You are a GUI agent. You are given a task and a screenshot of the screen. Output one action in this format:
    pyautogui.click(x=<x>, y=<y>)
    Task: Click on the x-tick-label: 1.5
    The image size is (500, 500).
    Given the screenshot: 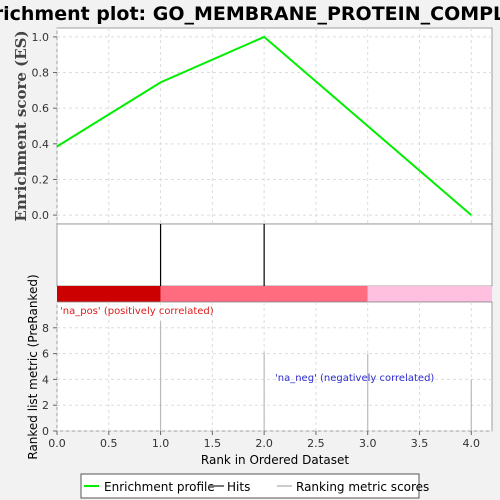 What is the action you would take?
    pyautogui.click(x=213, y=443)
    